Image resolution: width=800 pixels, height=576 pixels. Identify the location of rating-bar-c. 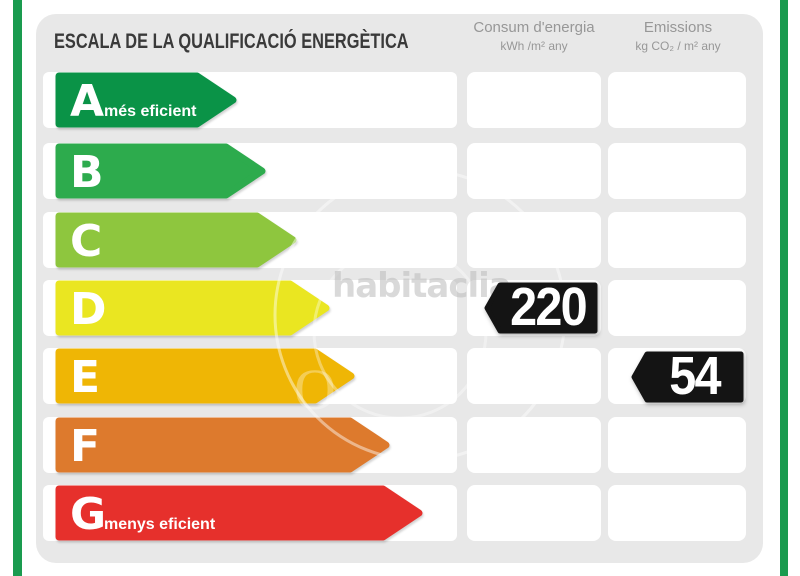
(176, 240).